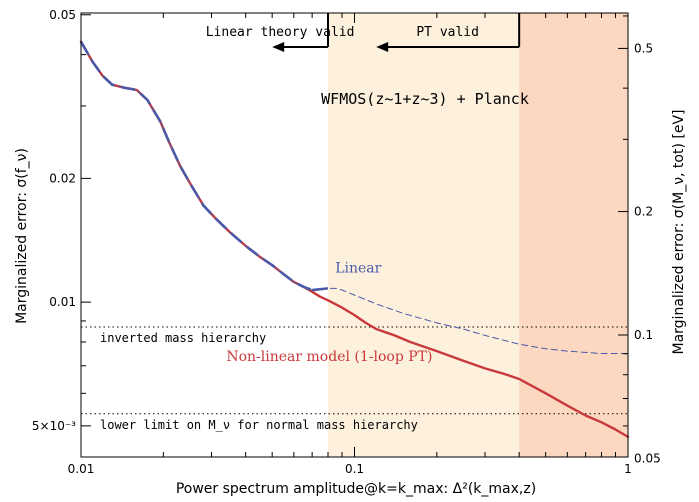 The image size is (699, 502). Describe the element at coordinates (628, 469) in the screenshot. I see `x-tick-label: 1` at that location.